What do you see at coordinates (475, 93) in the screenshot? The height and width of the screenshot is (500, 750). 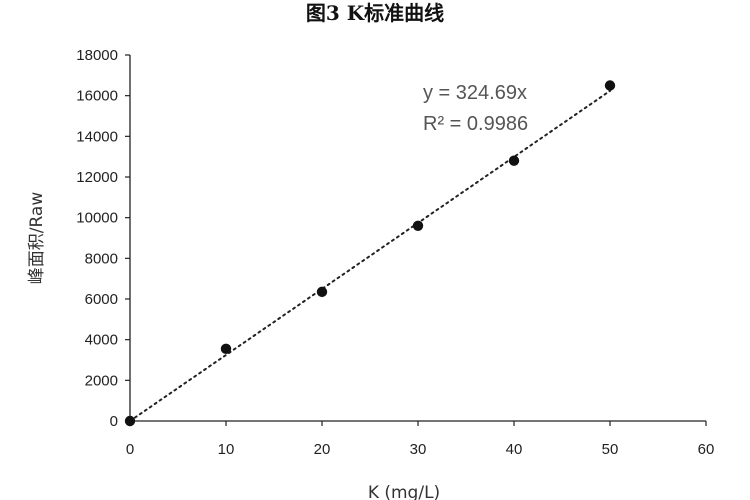 I see `trendline-equation: y = 324.69x` at bounding box center [475, 93].